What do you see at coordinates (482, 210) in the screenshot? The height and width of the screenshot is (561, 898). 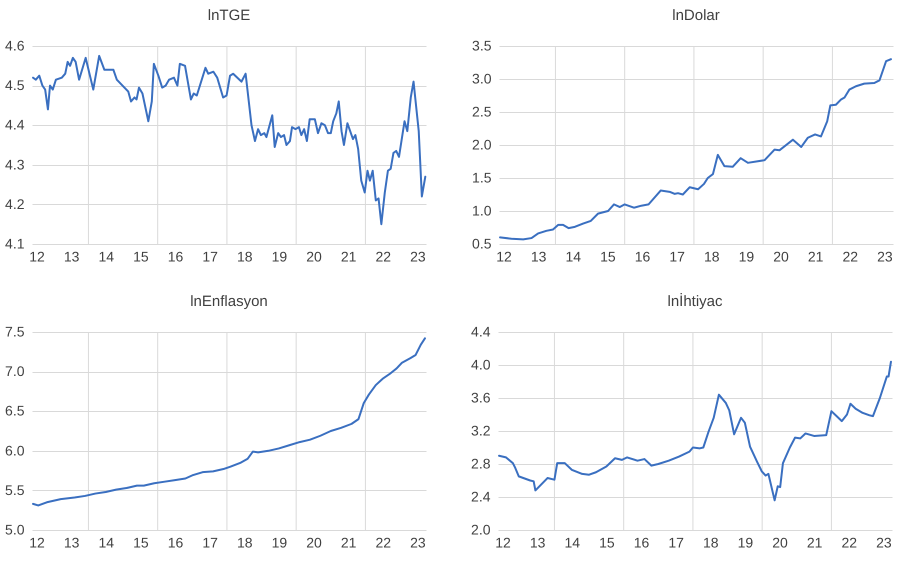 I see `y-tick-label: 1.0` at bounding box center [482, 210].